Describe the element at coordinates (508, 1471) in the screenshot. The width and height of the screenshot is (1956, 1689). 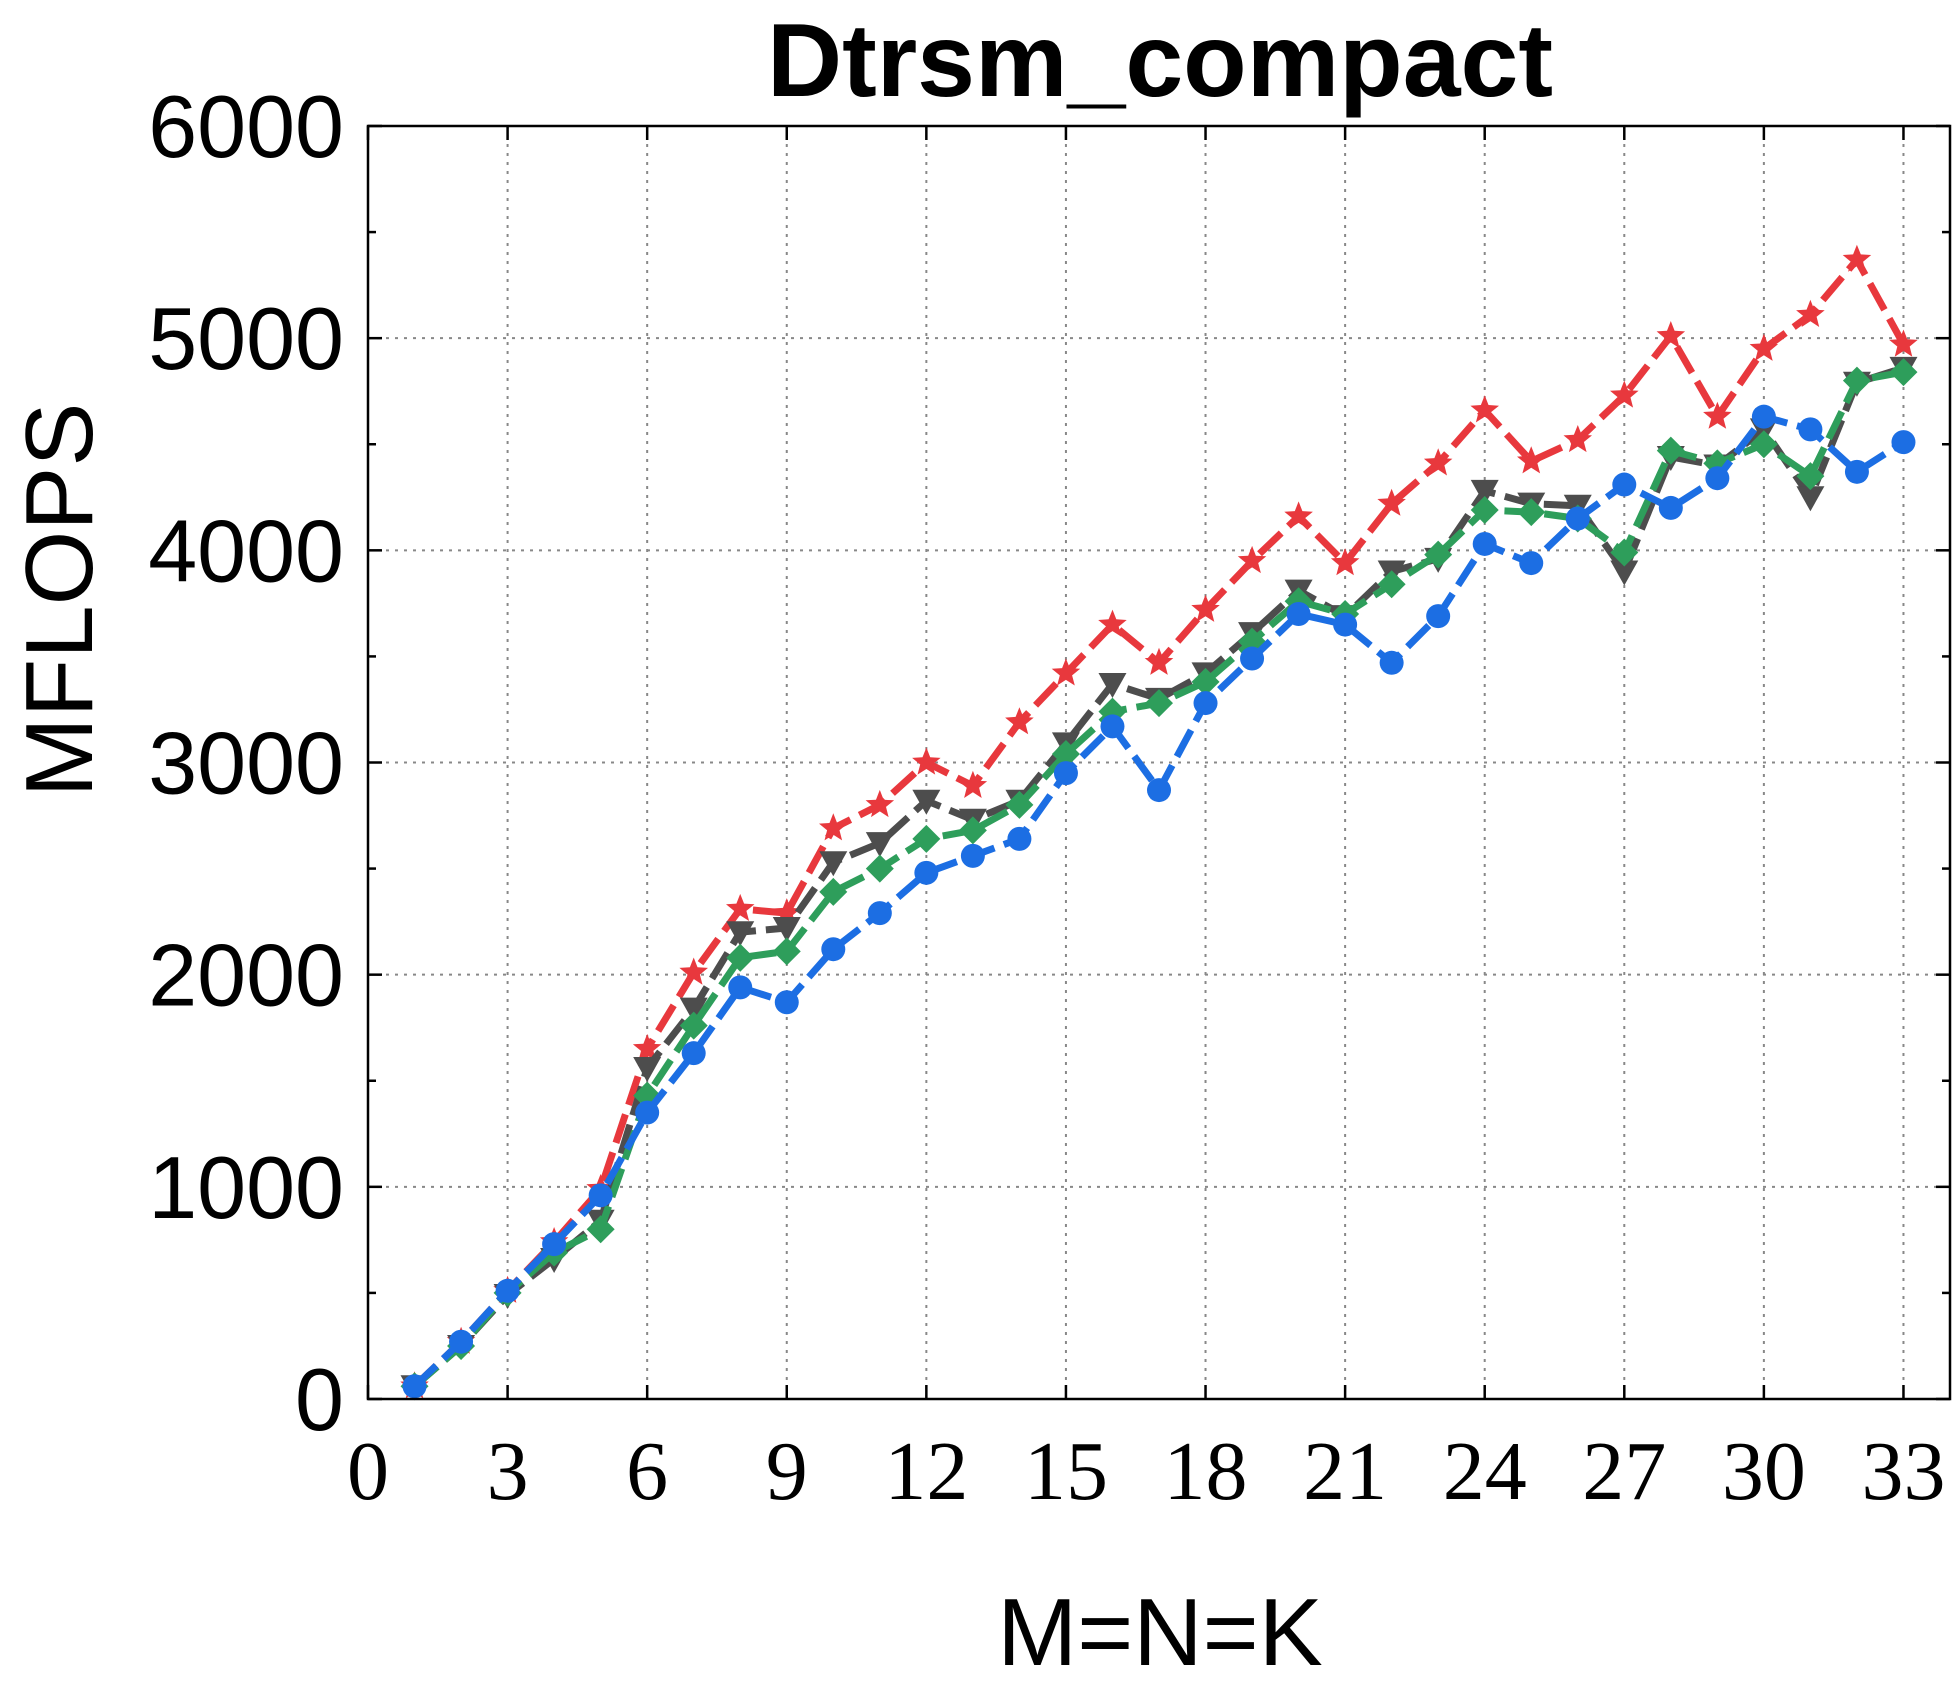
I see `x-tick-label: 3` at that location.